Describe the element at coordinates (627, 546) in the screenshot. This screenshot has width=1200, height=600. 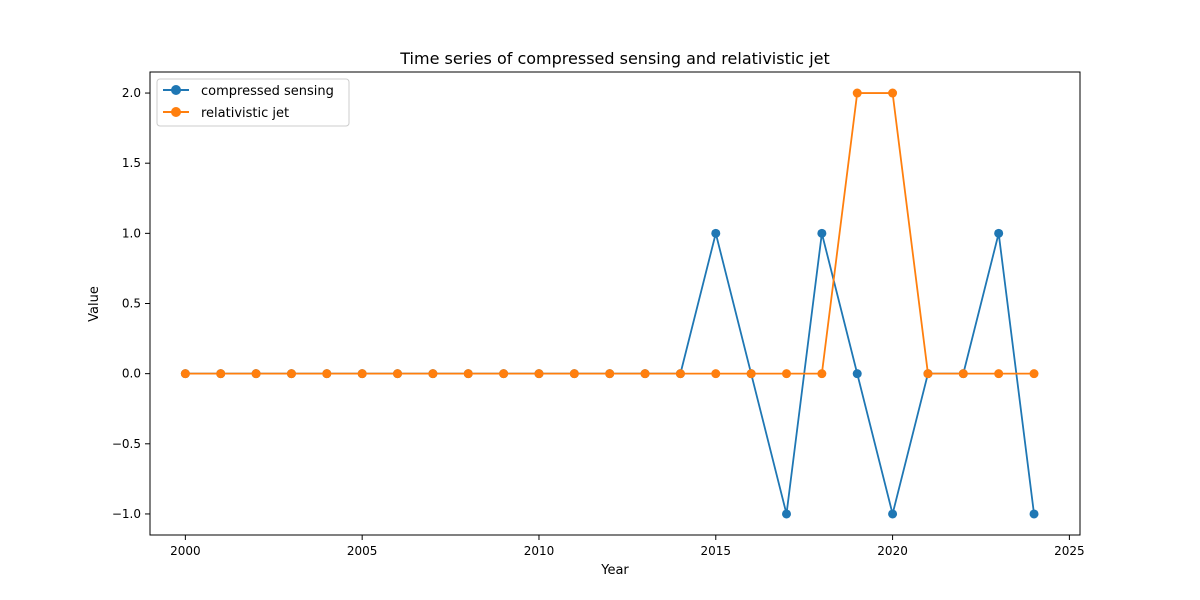
I see `x-axis-ticks: 2000 2005 2010 2015 2020 2025` at that location.